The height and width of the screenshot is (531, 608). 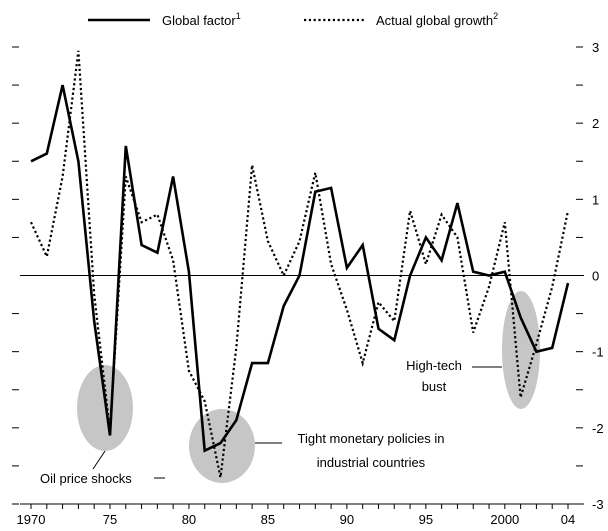 What do you see at coordinates (595, 123) in the screenshot?
I see `y-tick-label: 2` at bounding box center [595, 123].